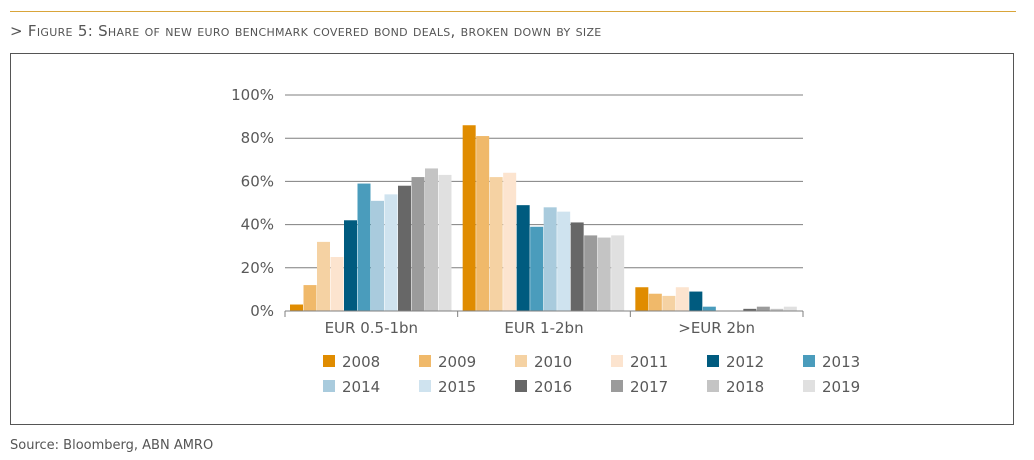 This screenshot has height=460, width=1034. What do you see at coordinates (841, 387) in the screenshot?
I see `legend-label: 2019` at bounding box center [841, 387].